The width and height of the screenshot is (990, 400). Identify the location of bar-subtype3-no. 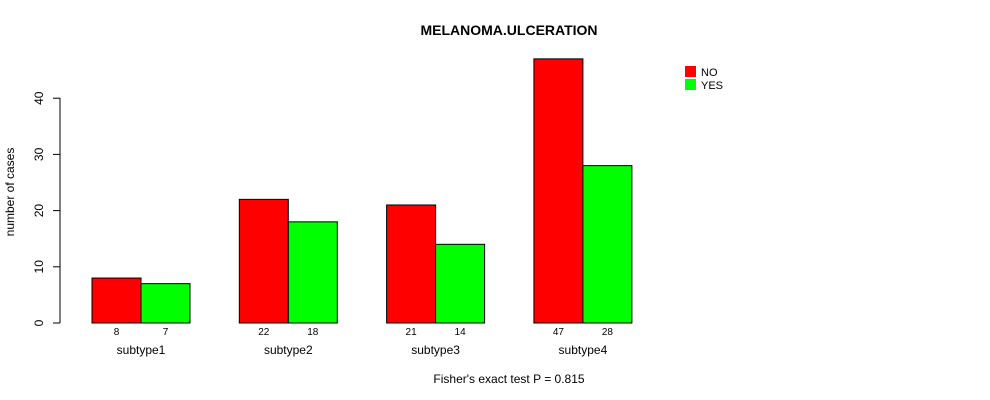
(411, 264).